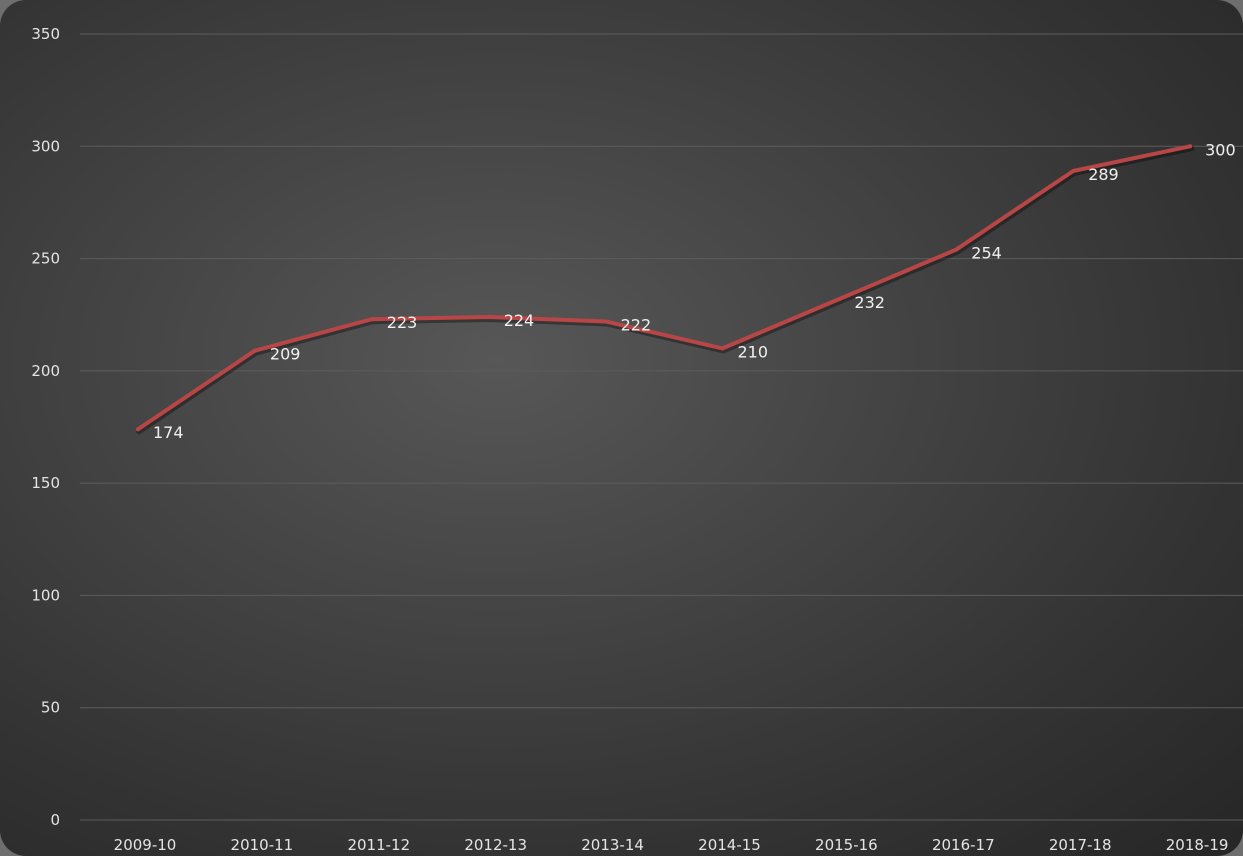  I want to click on y-tick-label: 50, so click(50, 708).